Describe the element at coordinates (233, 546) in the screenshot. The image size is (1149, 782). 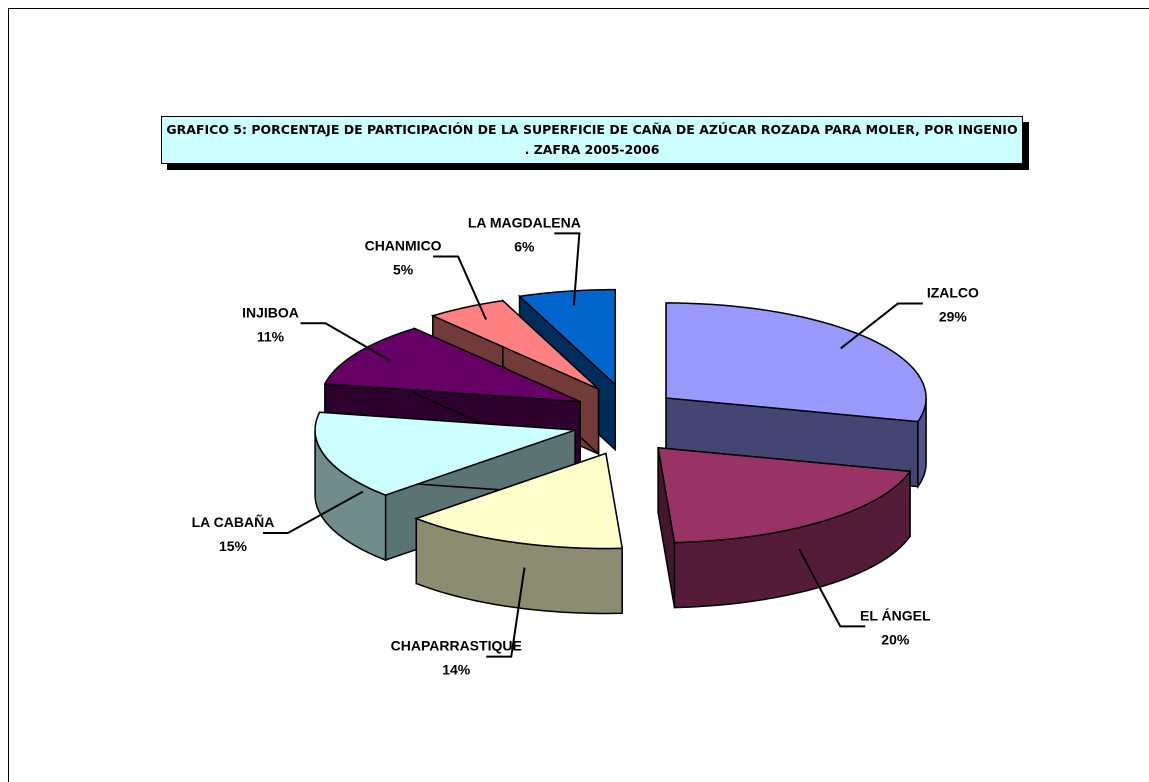
I see `slice-value-label: 15%` at that location.